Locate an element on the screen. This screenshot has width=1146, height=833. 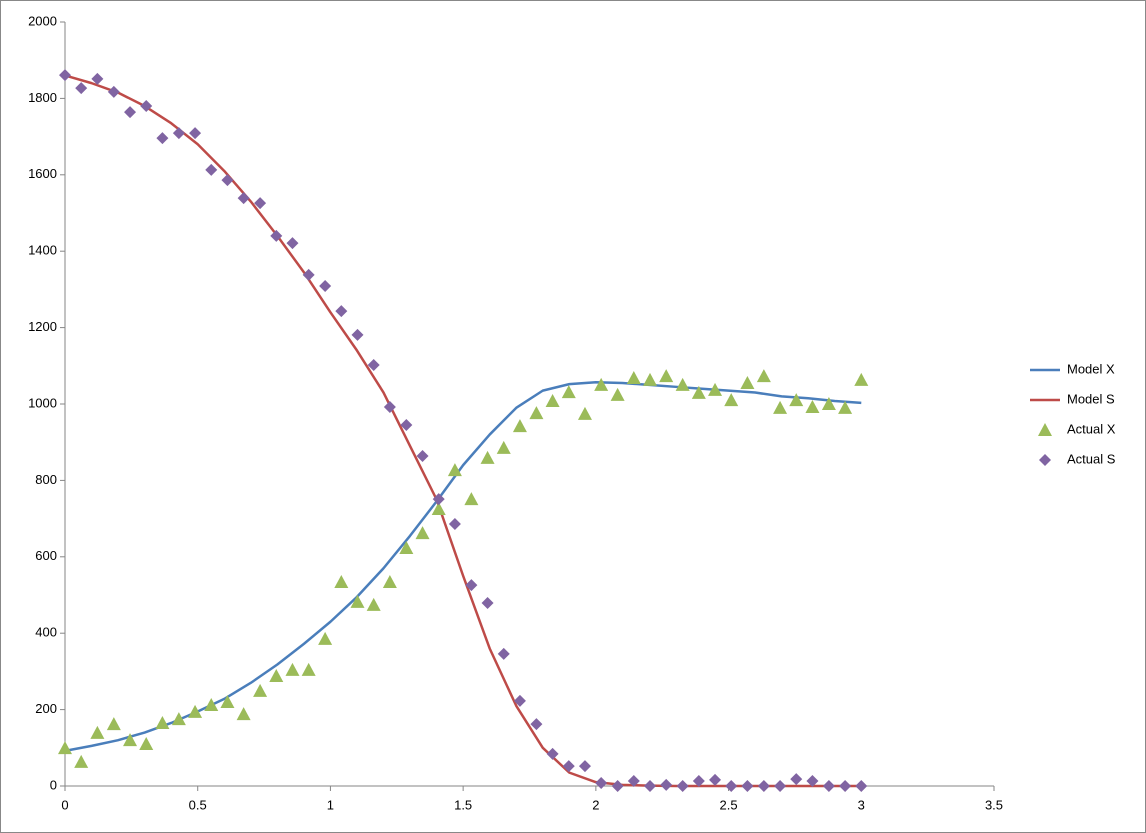
x-tick-label: 2 is located at coordinates (595, 804).